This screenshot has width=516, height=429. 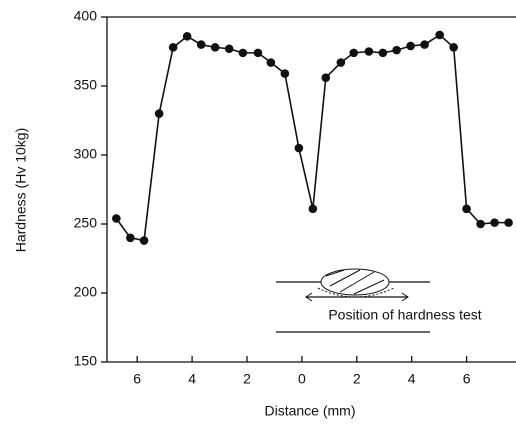 I want to click on y-tick-label: 350, so click(x=86, y=85).